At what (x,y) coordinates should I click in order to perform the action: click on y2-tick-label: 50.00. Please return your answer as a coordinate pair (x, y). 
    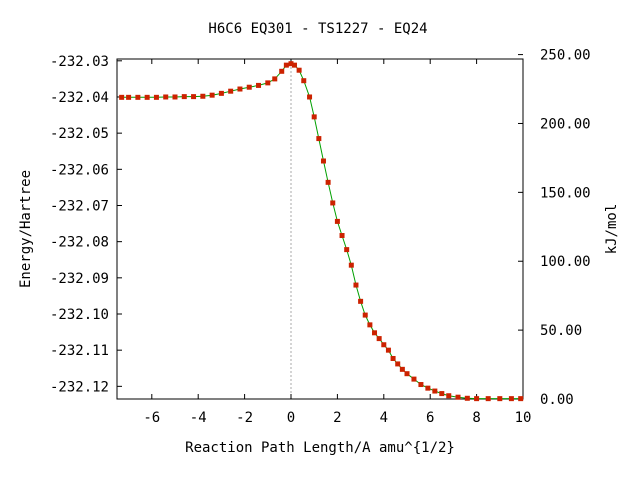
    Looking at the image, I should click on (561, 331).